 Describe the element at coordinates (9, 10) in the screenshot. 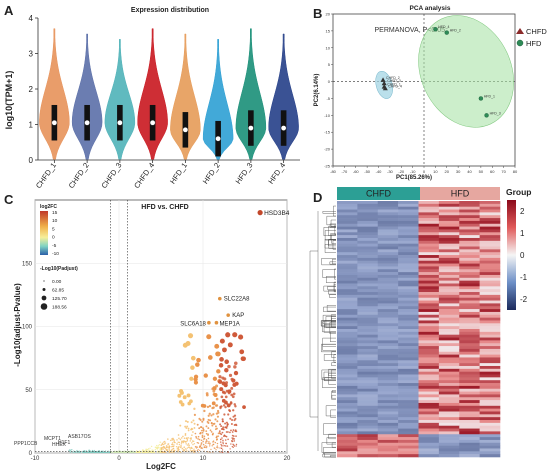

I see `panel-label-a: A` at that location.